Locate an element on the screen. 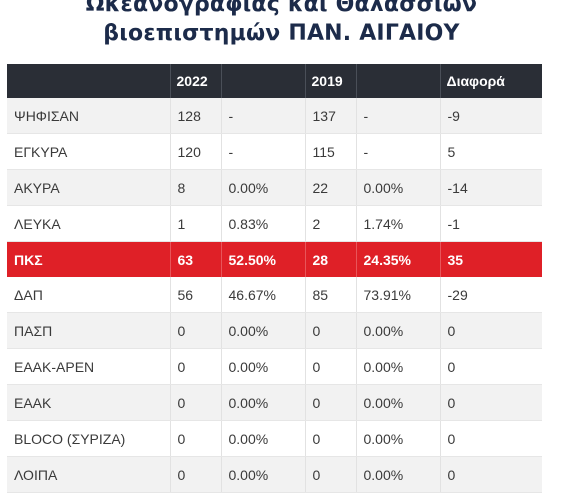 The image size is (563, 493). cell-difference: -29 is located at coordinates (491, 295).